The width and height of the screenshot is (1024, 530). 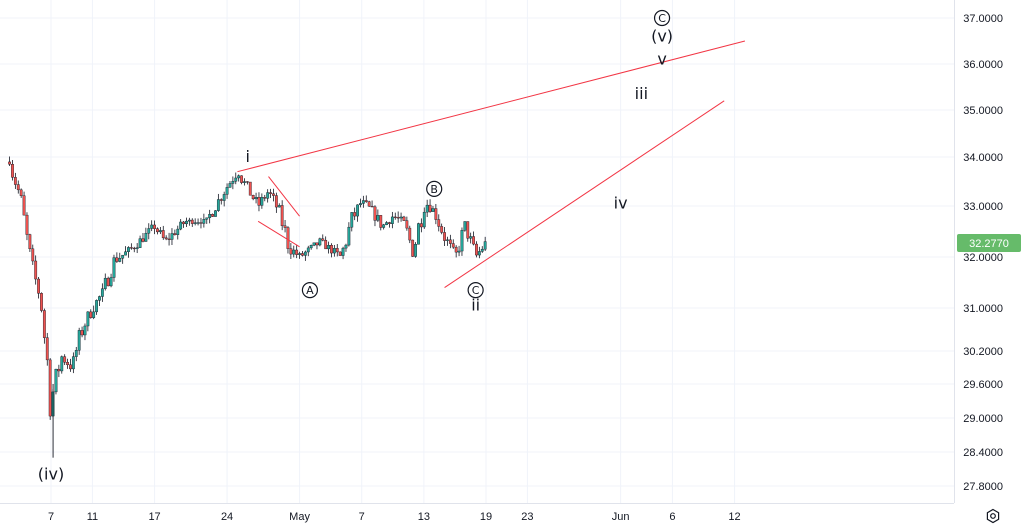 What do you see at coordinates (362, 517) in the screenshot?
I see `x-tick-label: 7` at bounding box center [362, 517].